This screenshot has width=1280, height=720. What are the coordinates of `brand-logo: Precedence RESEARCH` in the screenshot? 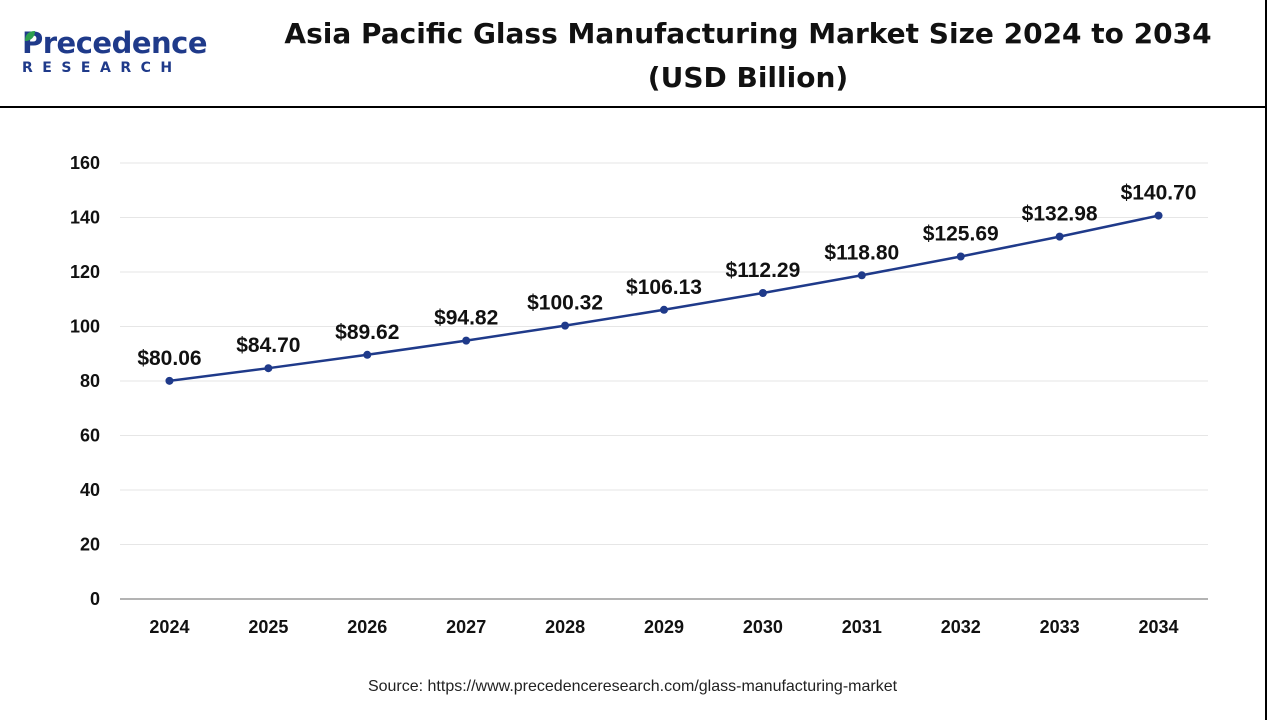 It's located at (122, 58).